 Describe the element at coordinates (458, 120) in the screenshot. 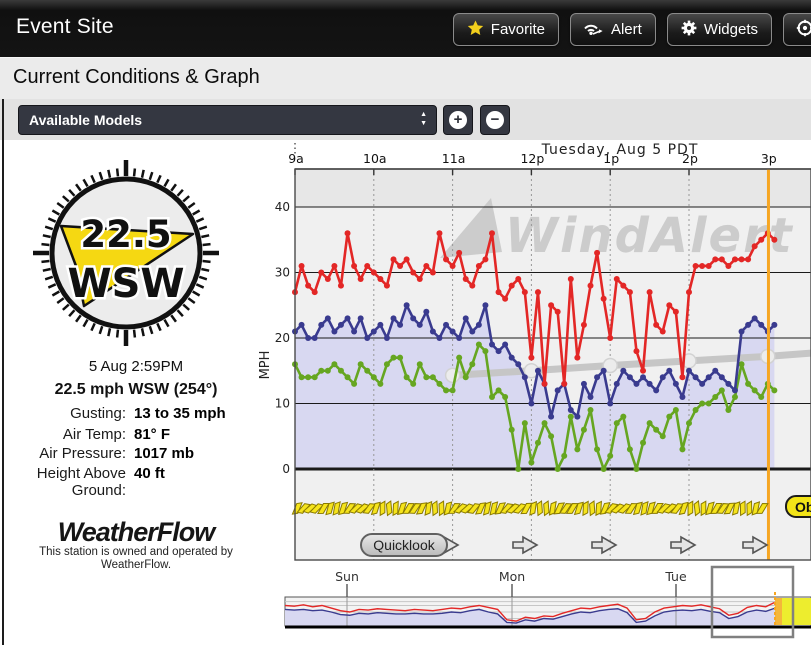

I see `zoom-in-button: +` at that location.